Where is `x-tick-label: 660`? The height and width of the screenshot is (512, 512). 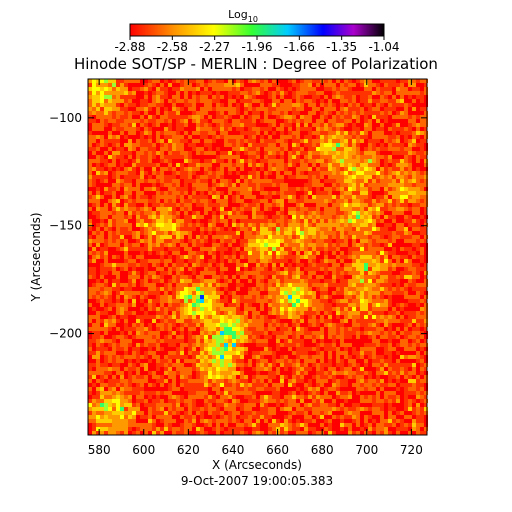
x-tick-label: 660 is located at coordinates (277, 450).